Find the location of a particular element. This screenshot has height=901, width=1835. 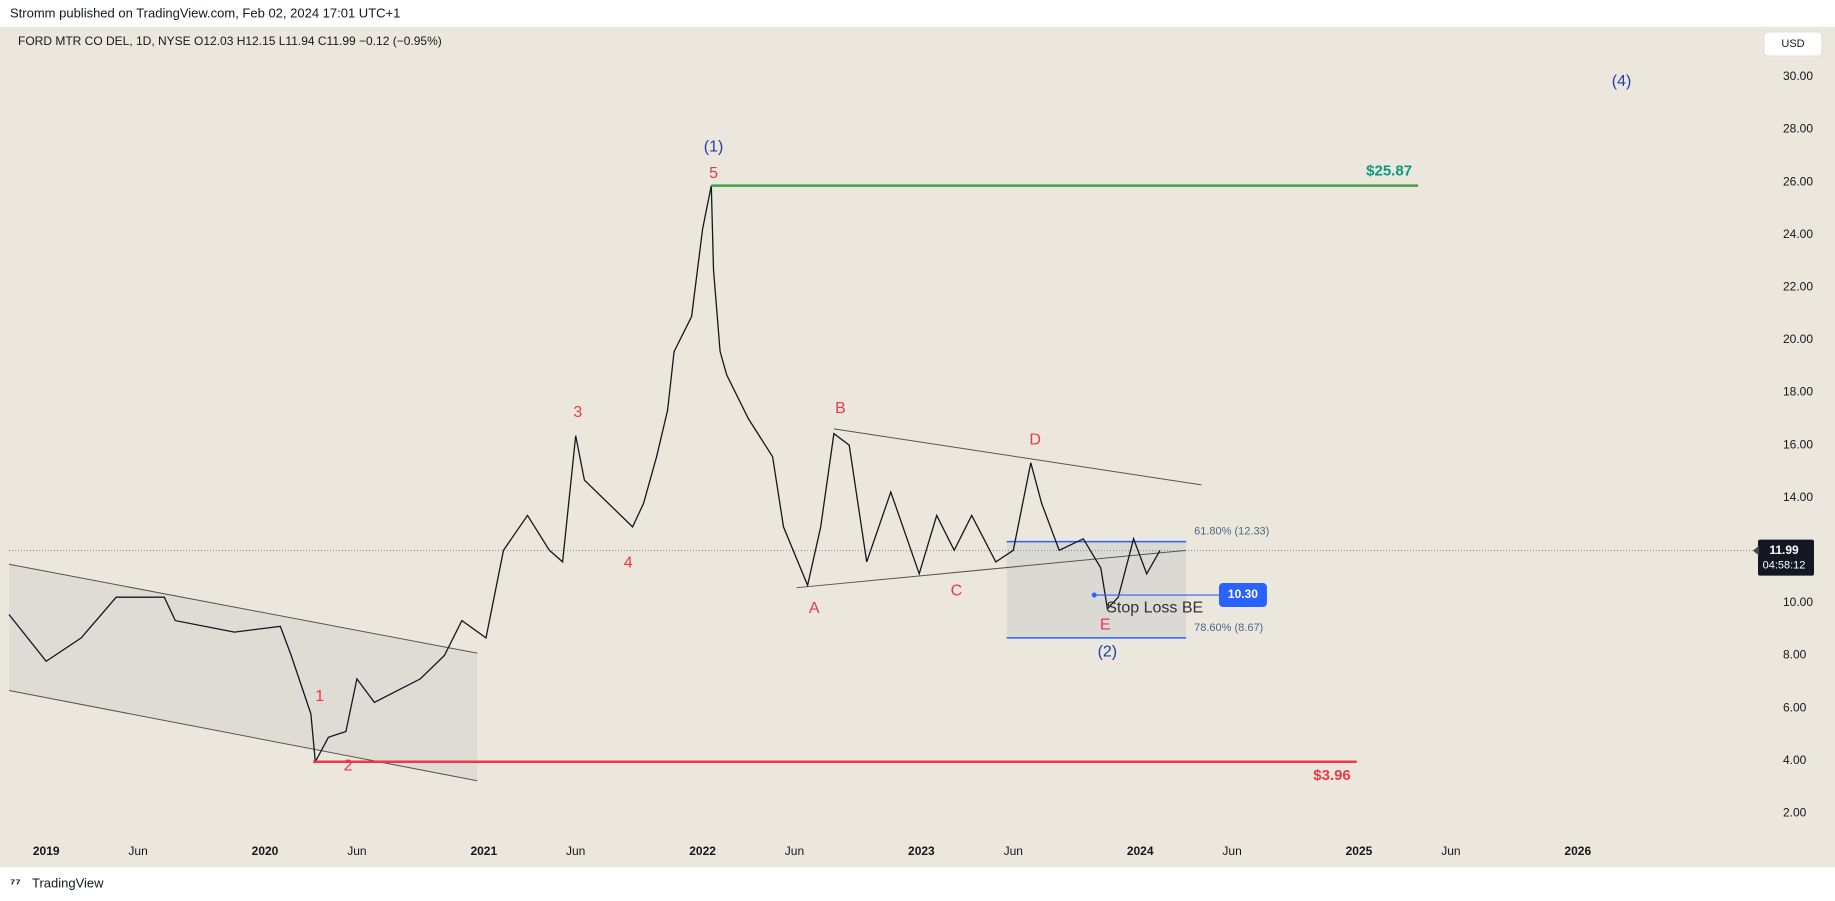

wave-label: 4 is located at coordinates (628, 562).